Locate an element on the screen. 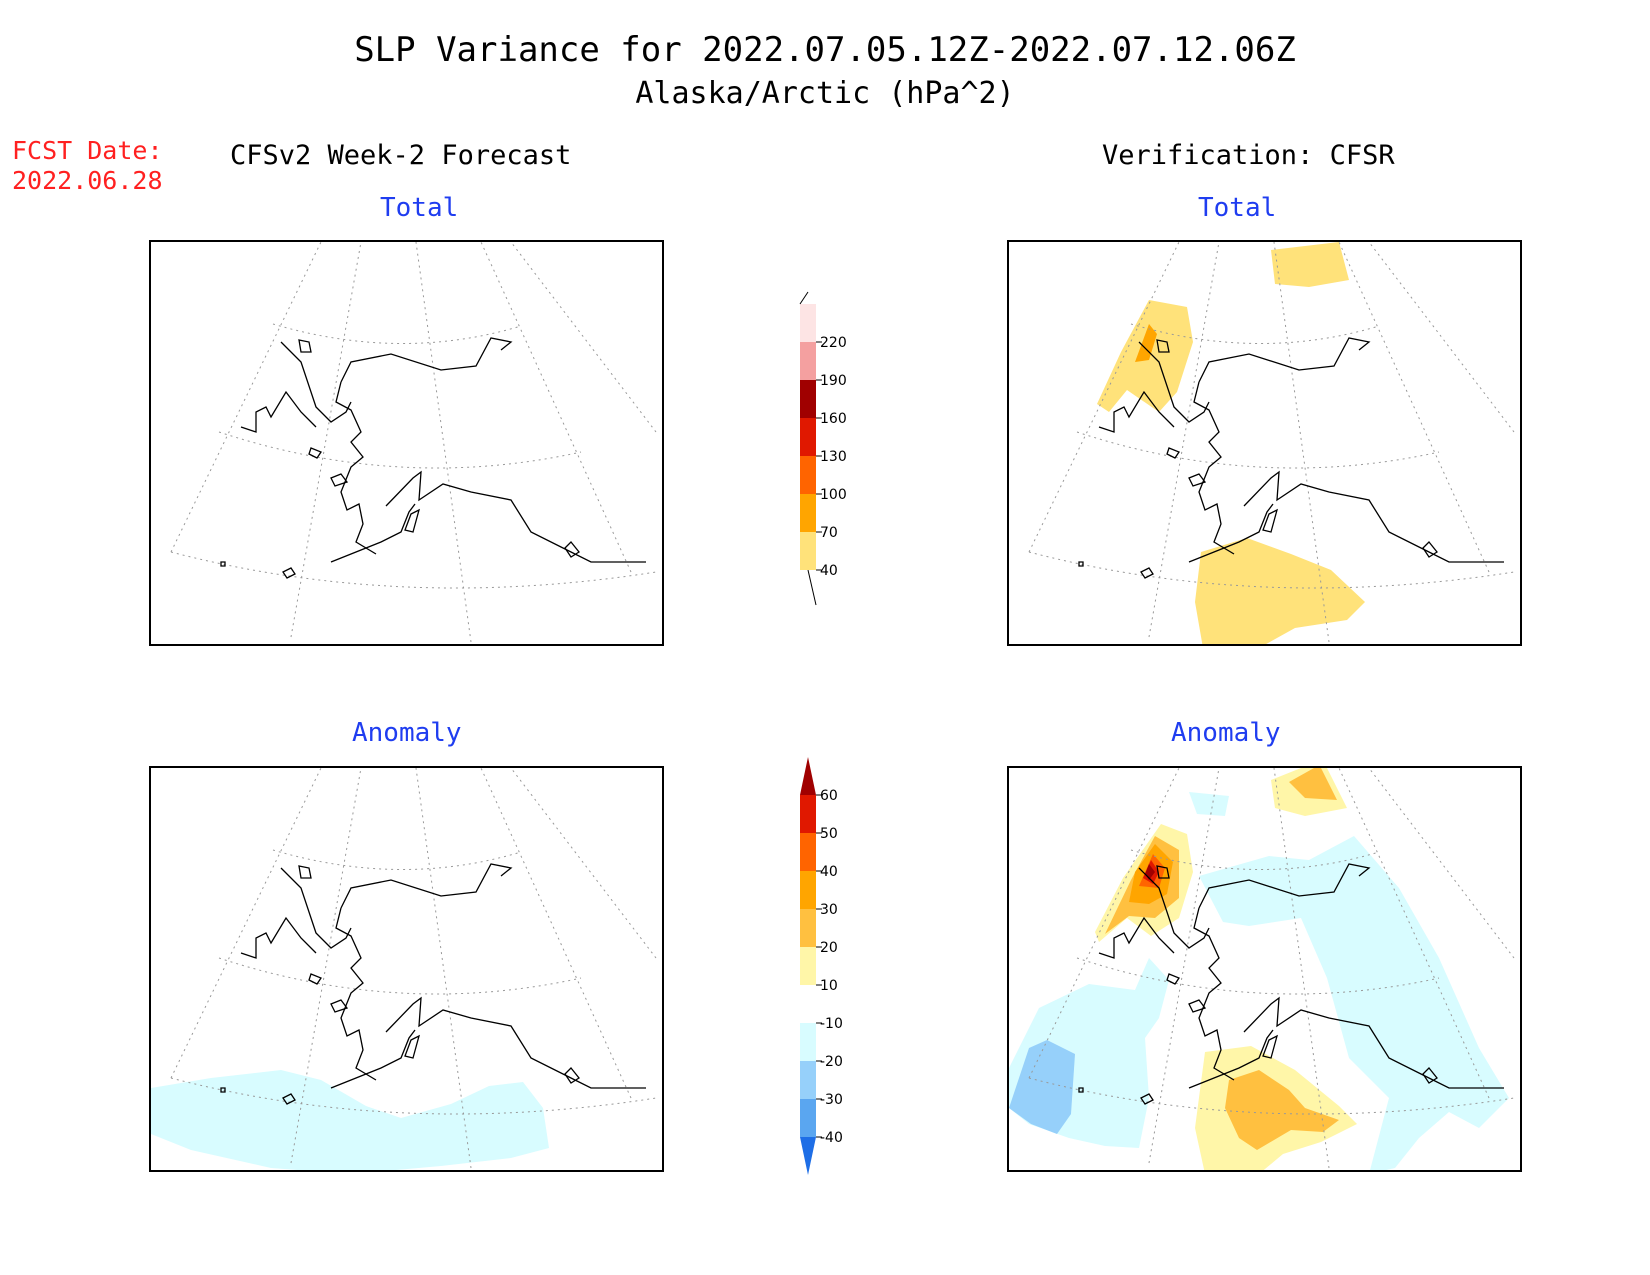 The width and height of the screenshot is (1650, 1275). colorbar-label: 70 is located at coordinates (829, 533).